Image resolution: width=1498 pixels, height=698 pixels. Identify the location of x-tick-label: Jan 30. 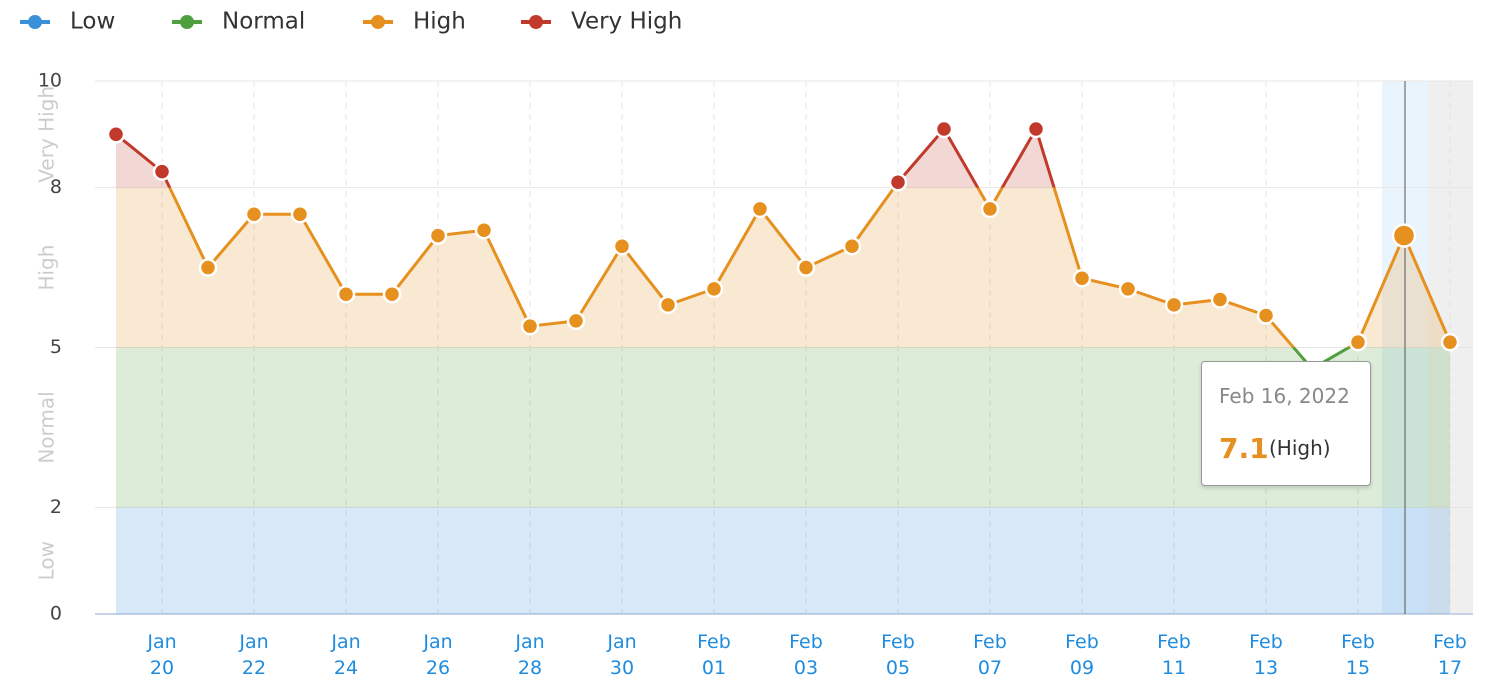
(622, 655).